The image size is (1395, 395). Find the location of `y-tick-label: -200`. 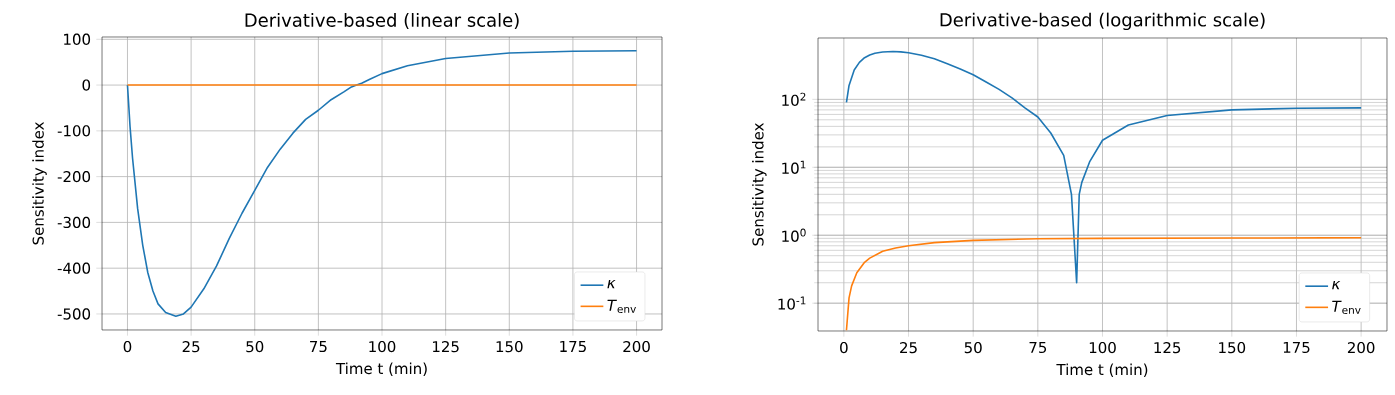

y-tick-label: -200 is located at coordinates (74, 176).